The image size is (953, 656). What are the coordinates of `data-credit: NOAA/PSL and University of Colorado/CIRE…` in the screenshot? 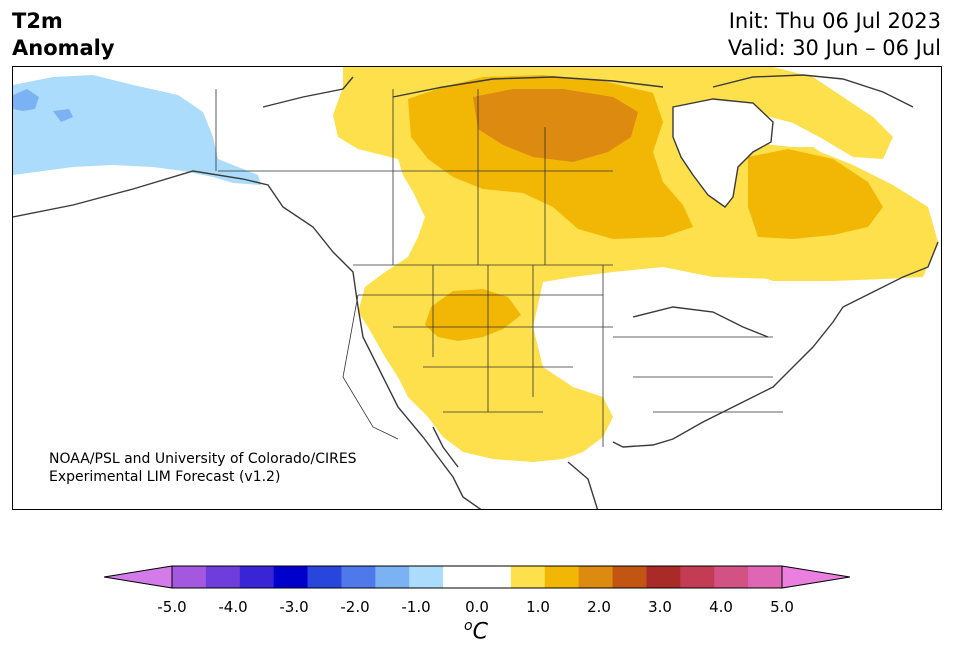 It's located at (203, 468).